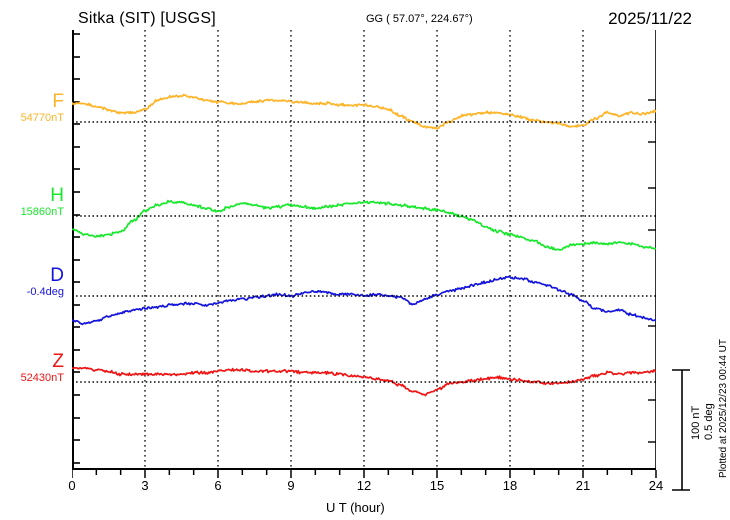  Describe the element at coordinates (42, 212) in the screenshot. I see `component-baseline-h: 15860nT` at that location.